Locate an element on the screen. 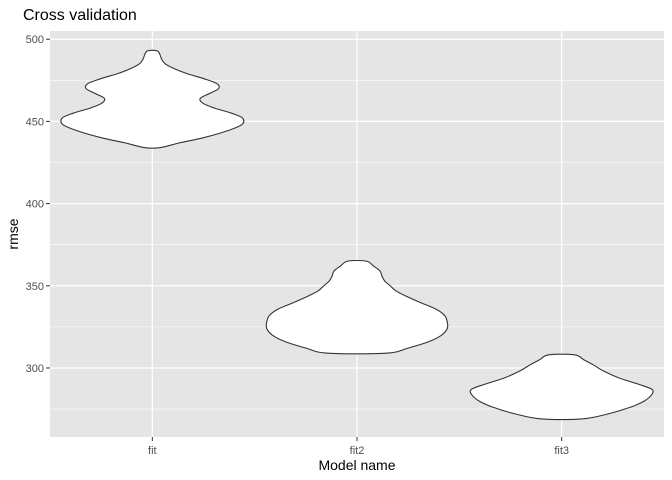 This screenshot has height=480, width=672. y-tick-label: 350 is located at coordinates (35, 287).